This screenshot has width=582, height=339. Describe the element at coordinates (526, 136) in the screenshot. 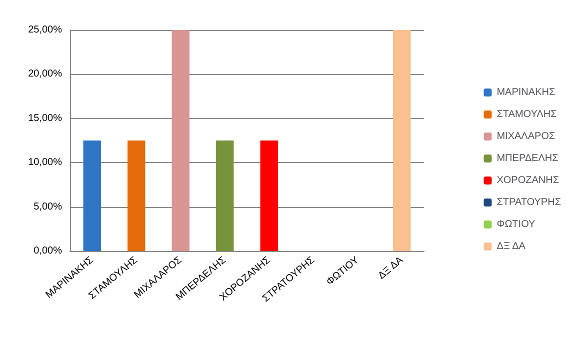

I see `legend-label: ΜΙΧΑΛΑΡΟΣ` at that location.